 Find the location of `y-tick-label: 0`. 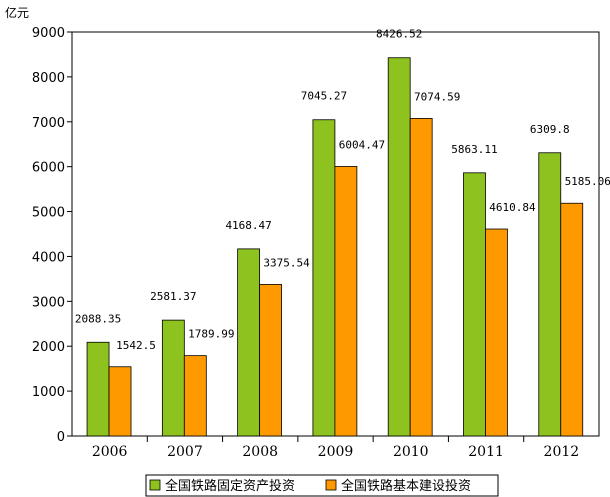

y-tick-label: 0 is located at coordinates (61, 437).